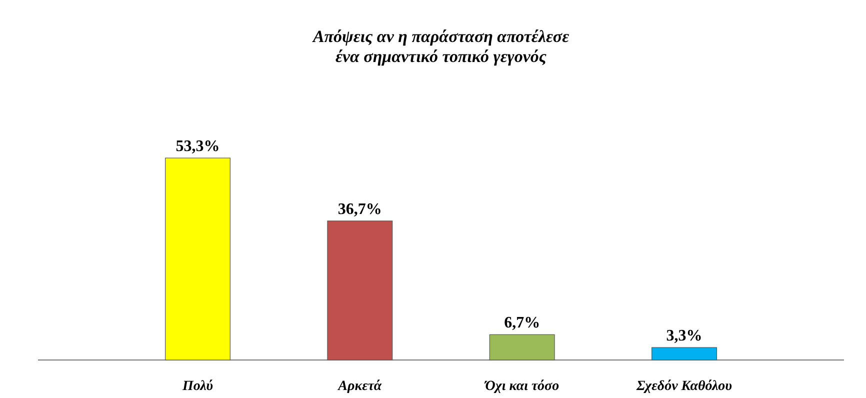  Describe the element at coordinates (441, 46) in the screenshot. I see `chart-title: Απόψεις αν η παράσταση αποτέλεσε ένα σημαντικό τοπικό γεγονός` at that location.